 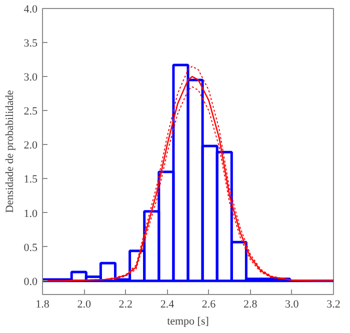 What do you see at coordinates (209, 304) in the screenshot?
I see `x-tick-label: 2.6` at bounding box center [209, 304].